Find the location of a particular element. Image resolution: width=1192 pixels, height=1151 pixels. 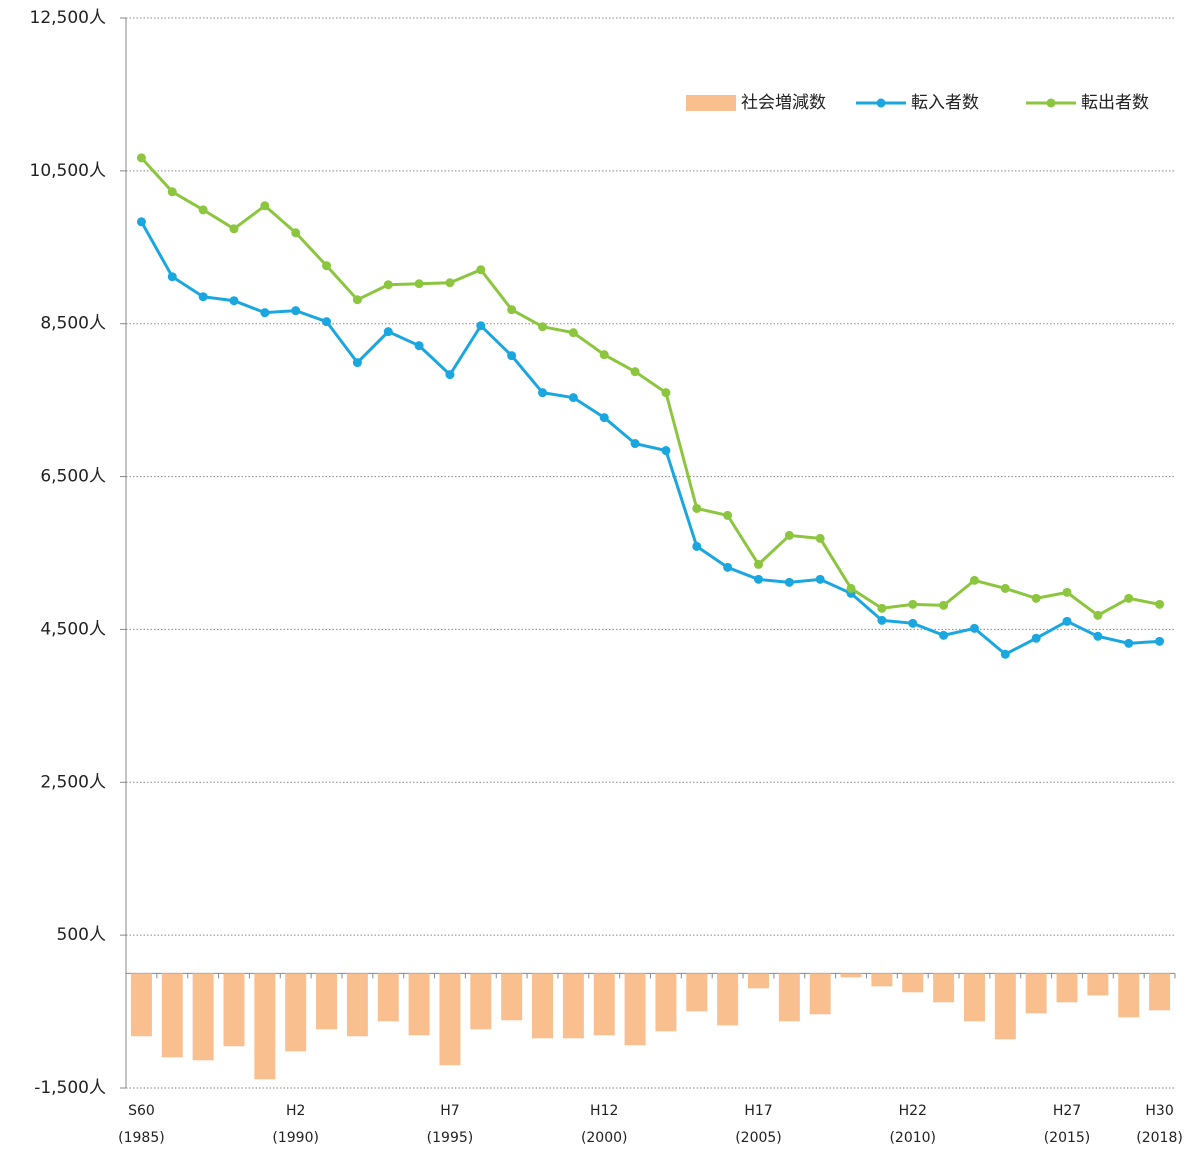

y-tick-label: 6,500人 is located at coordinates (73, 477).